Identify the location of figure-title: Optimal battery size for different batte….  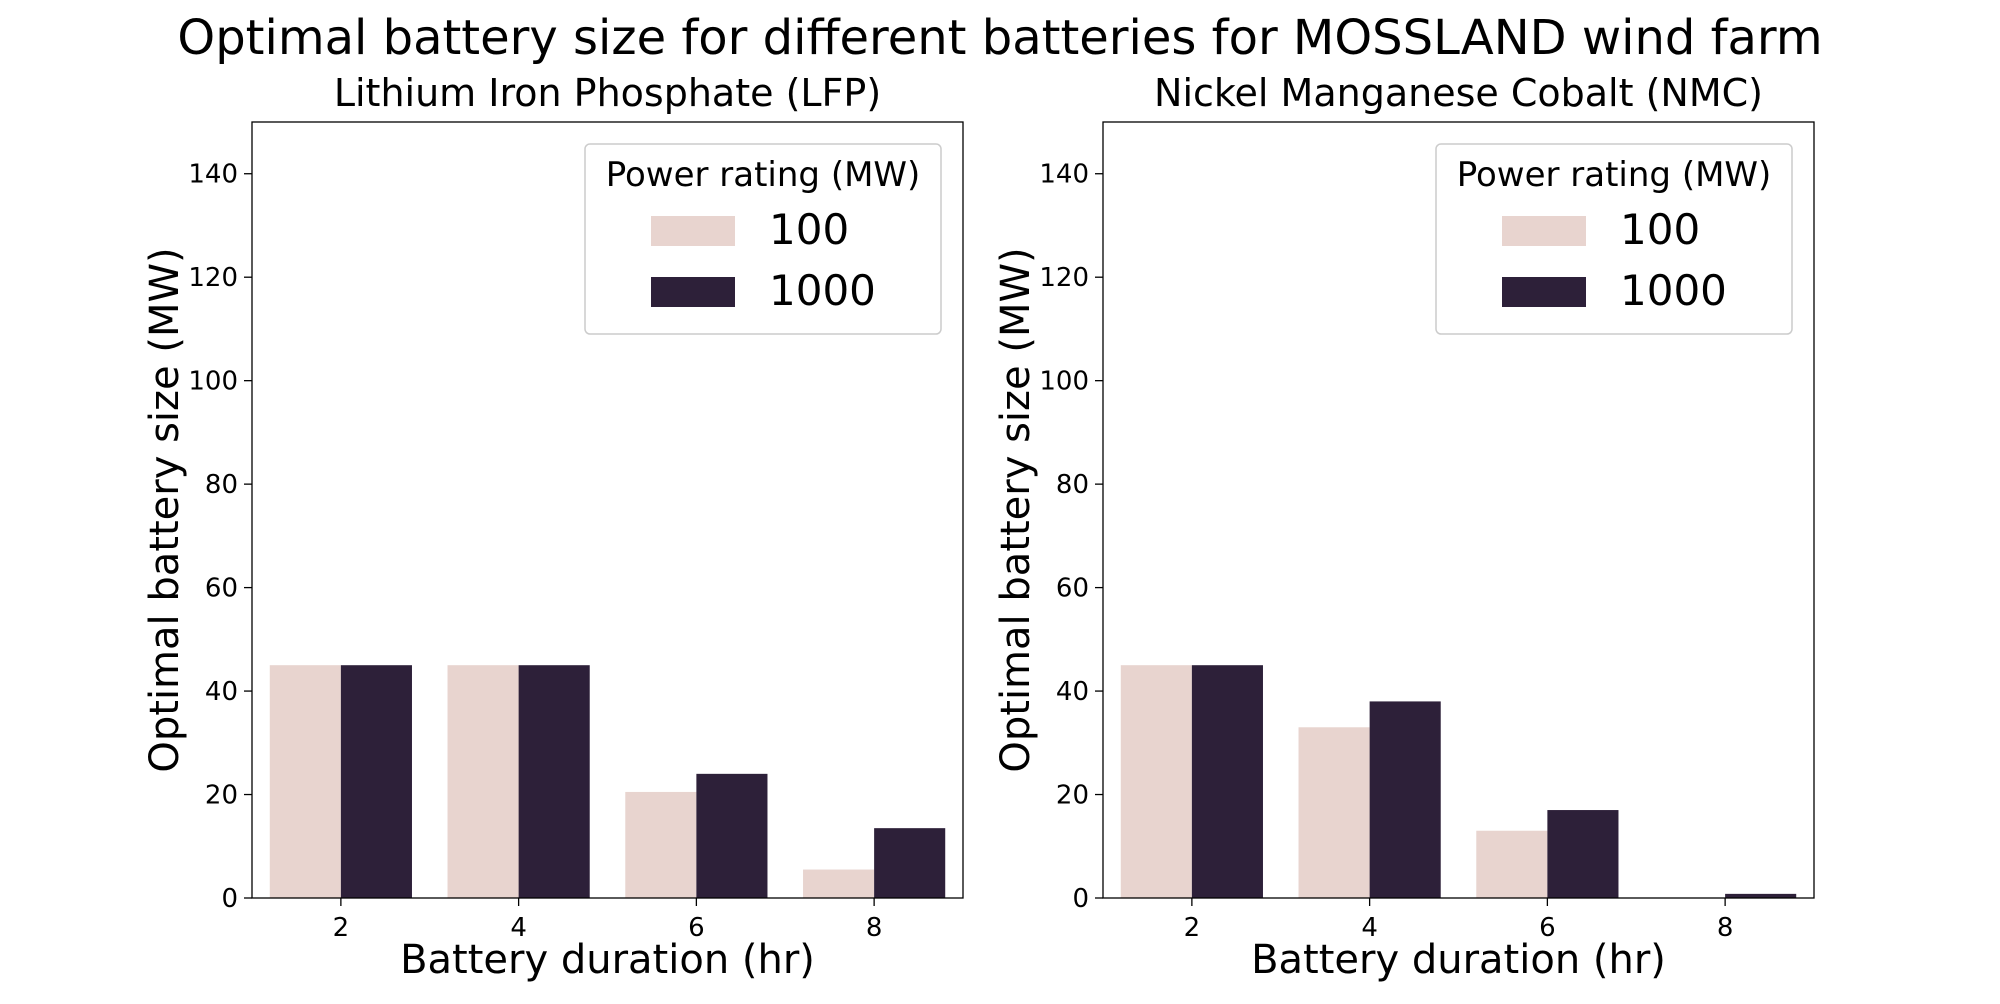
(999, 38).